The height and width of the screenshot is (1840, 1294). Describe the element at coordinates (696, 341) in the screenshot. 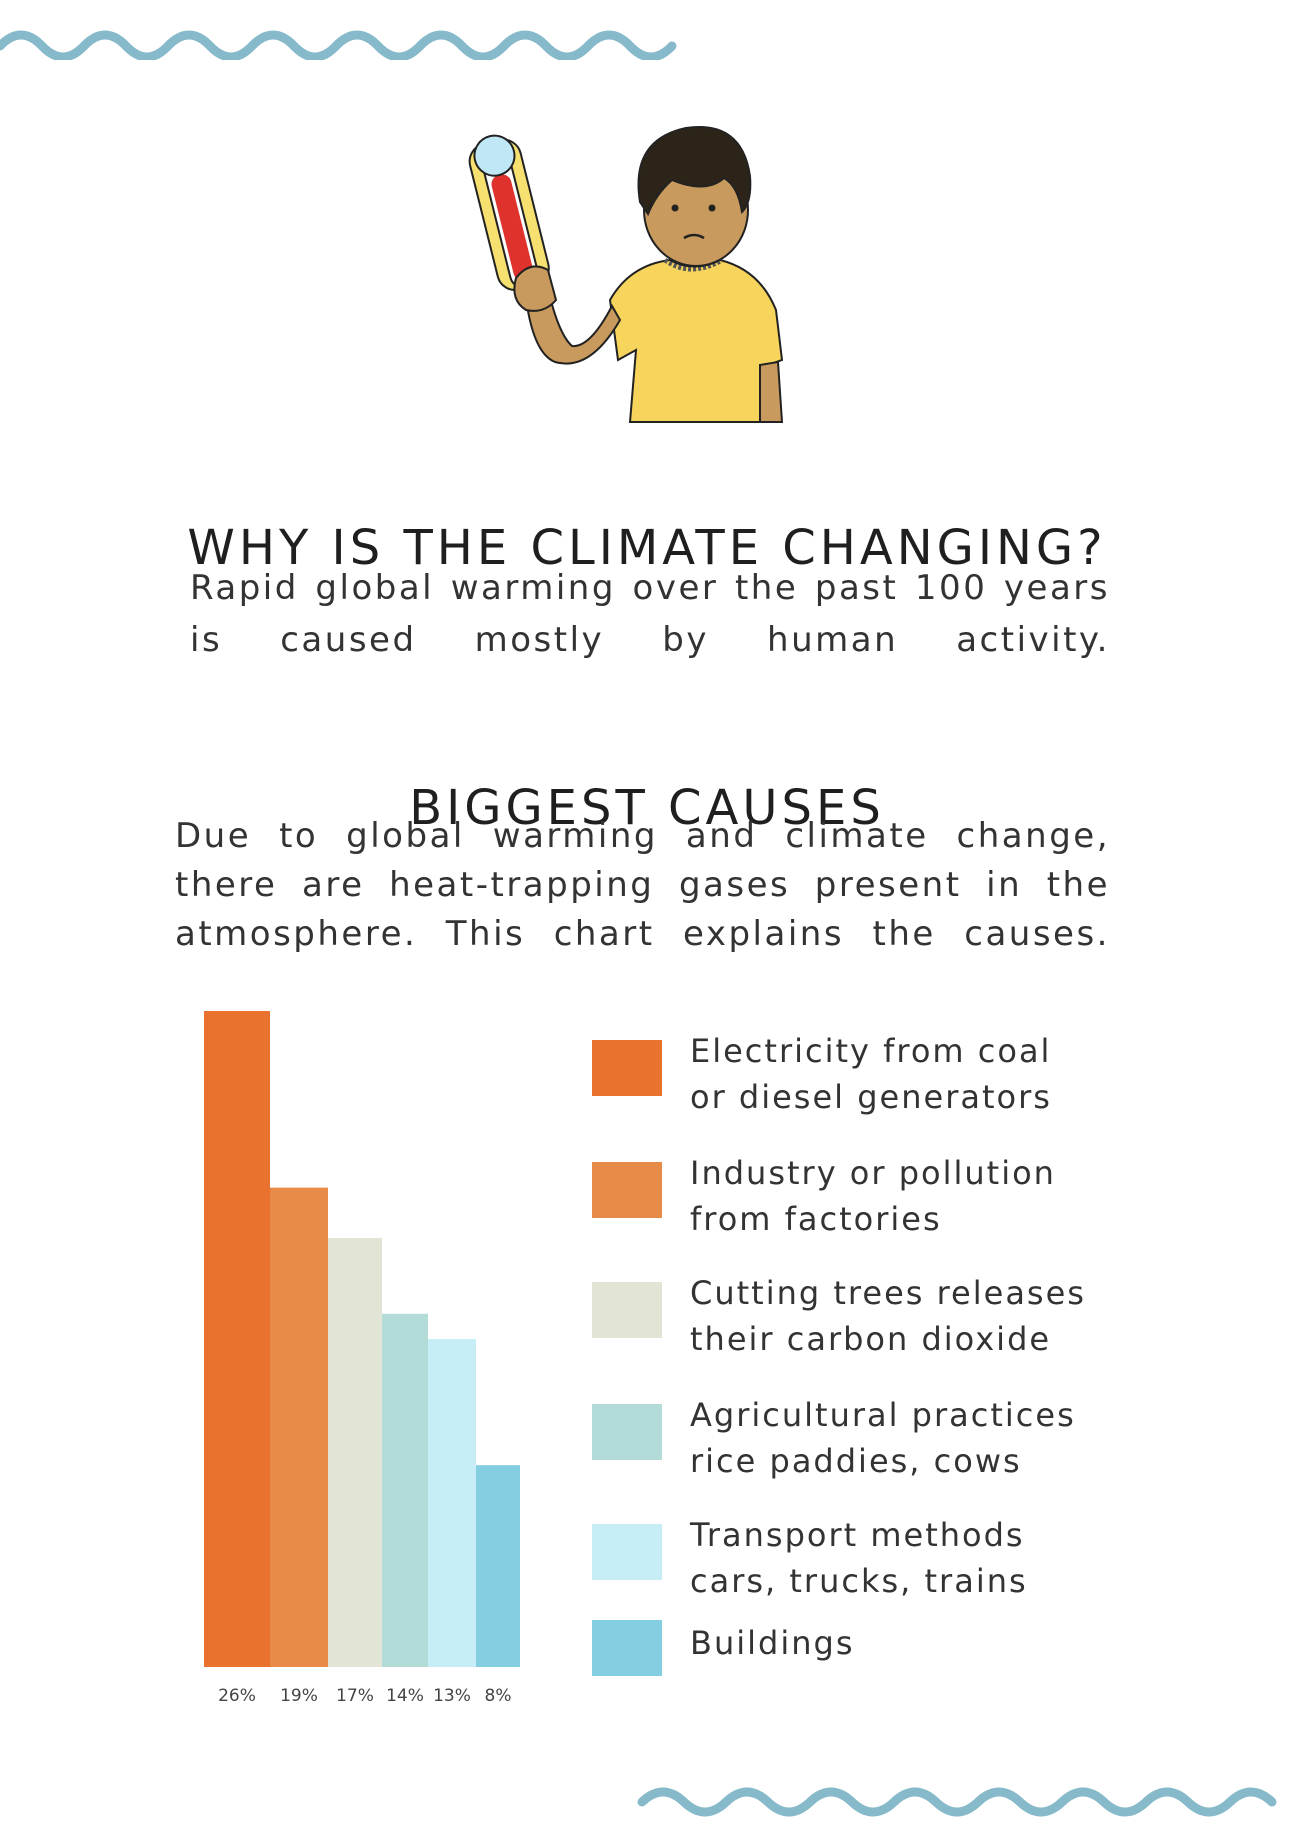

I see `yellow-shirt` at that location.